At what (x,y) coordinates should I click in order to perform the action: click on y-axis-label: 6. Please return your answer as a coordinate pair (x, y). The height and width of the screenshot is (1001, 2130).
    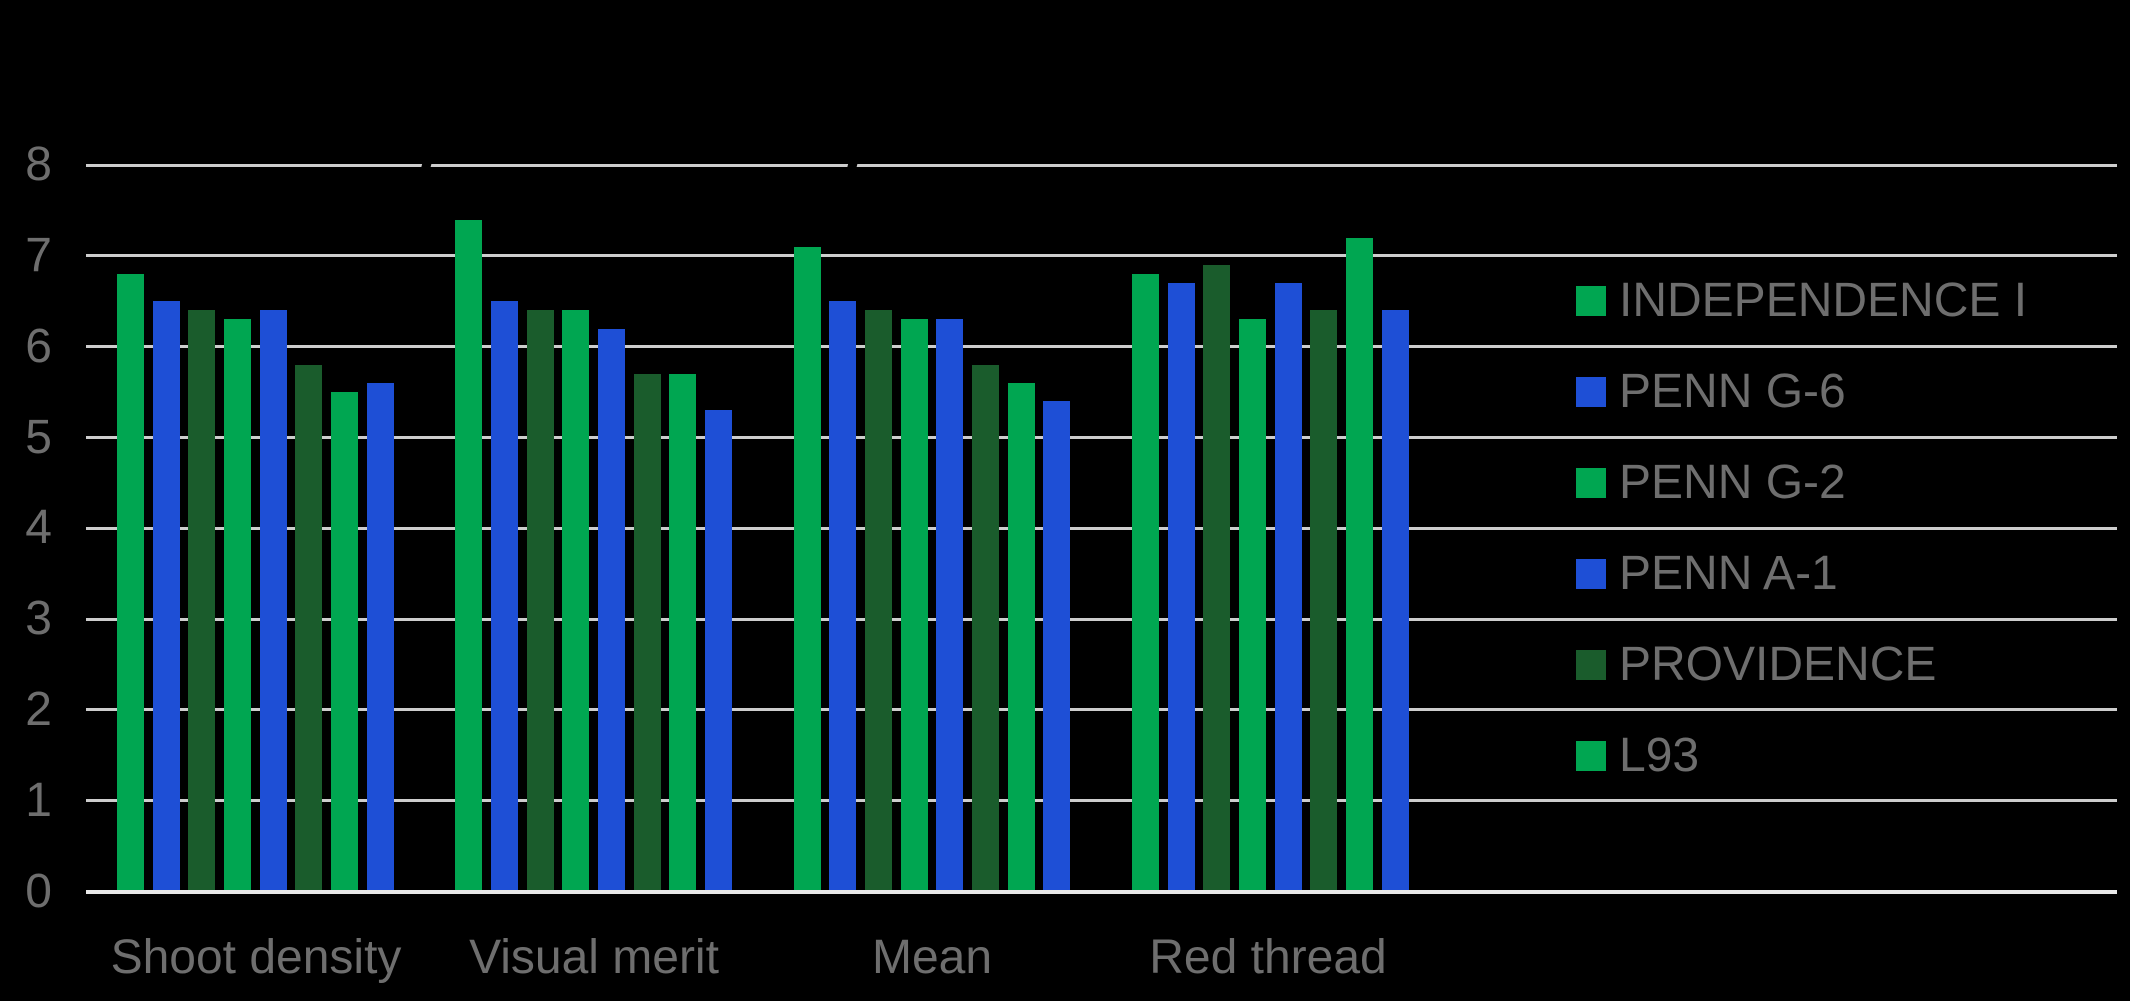
    Looking at the image, I should click on (38, 346).